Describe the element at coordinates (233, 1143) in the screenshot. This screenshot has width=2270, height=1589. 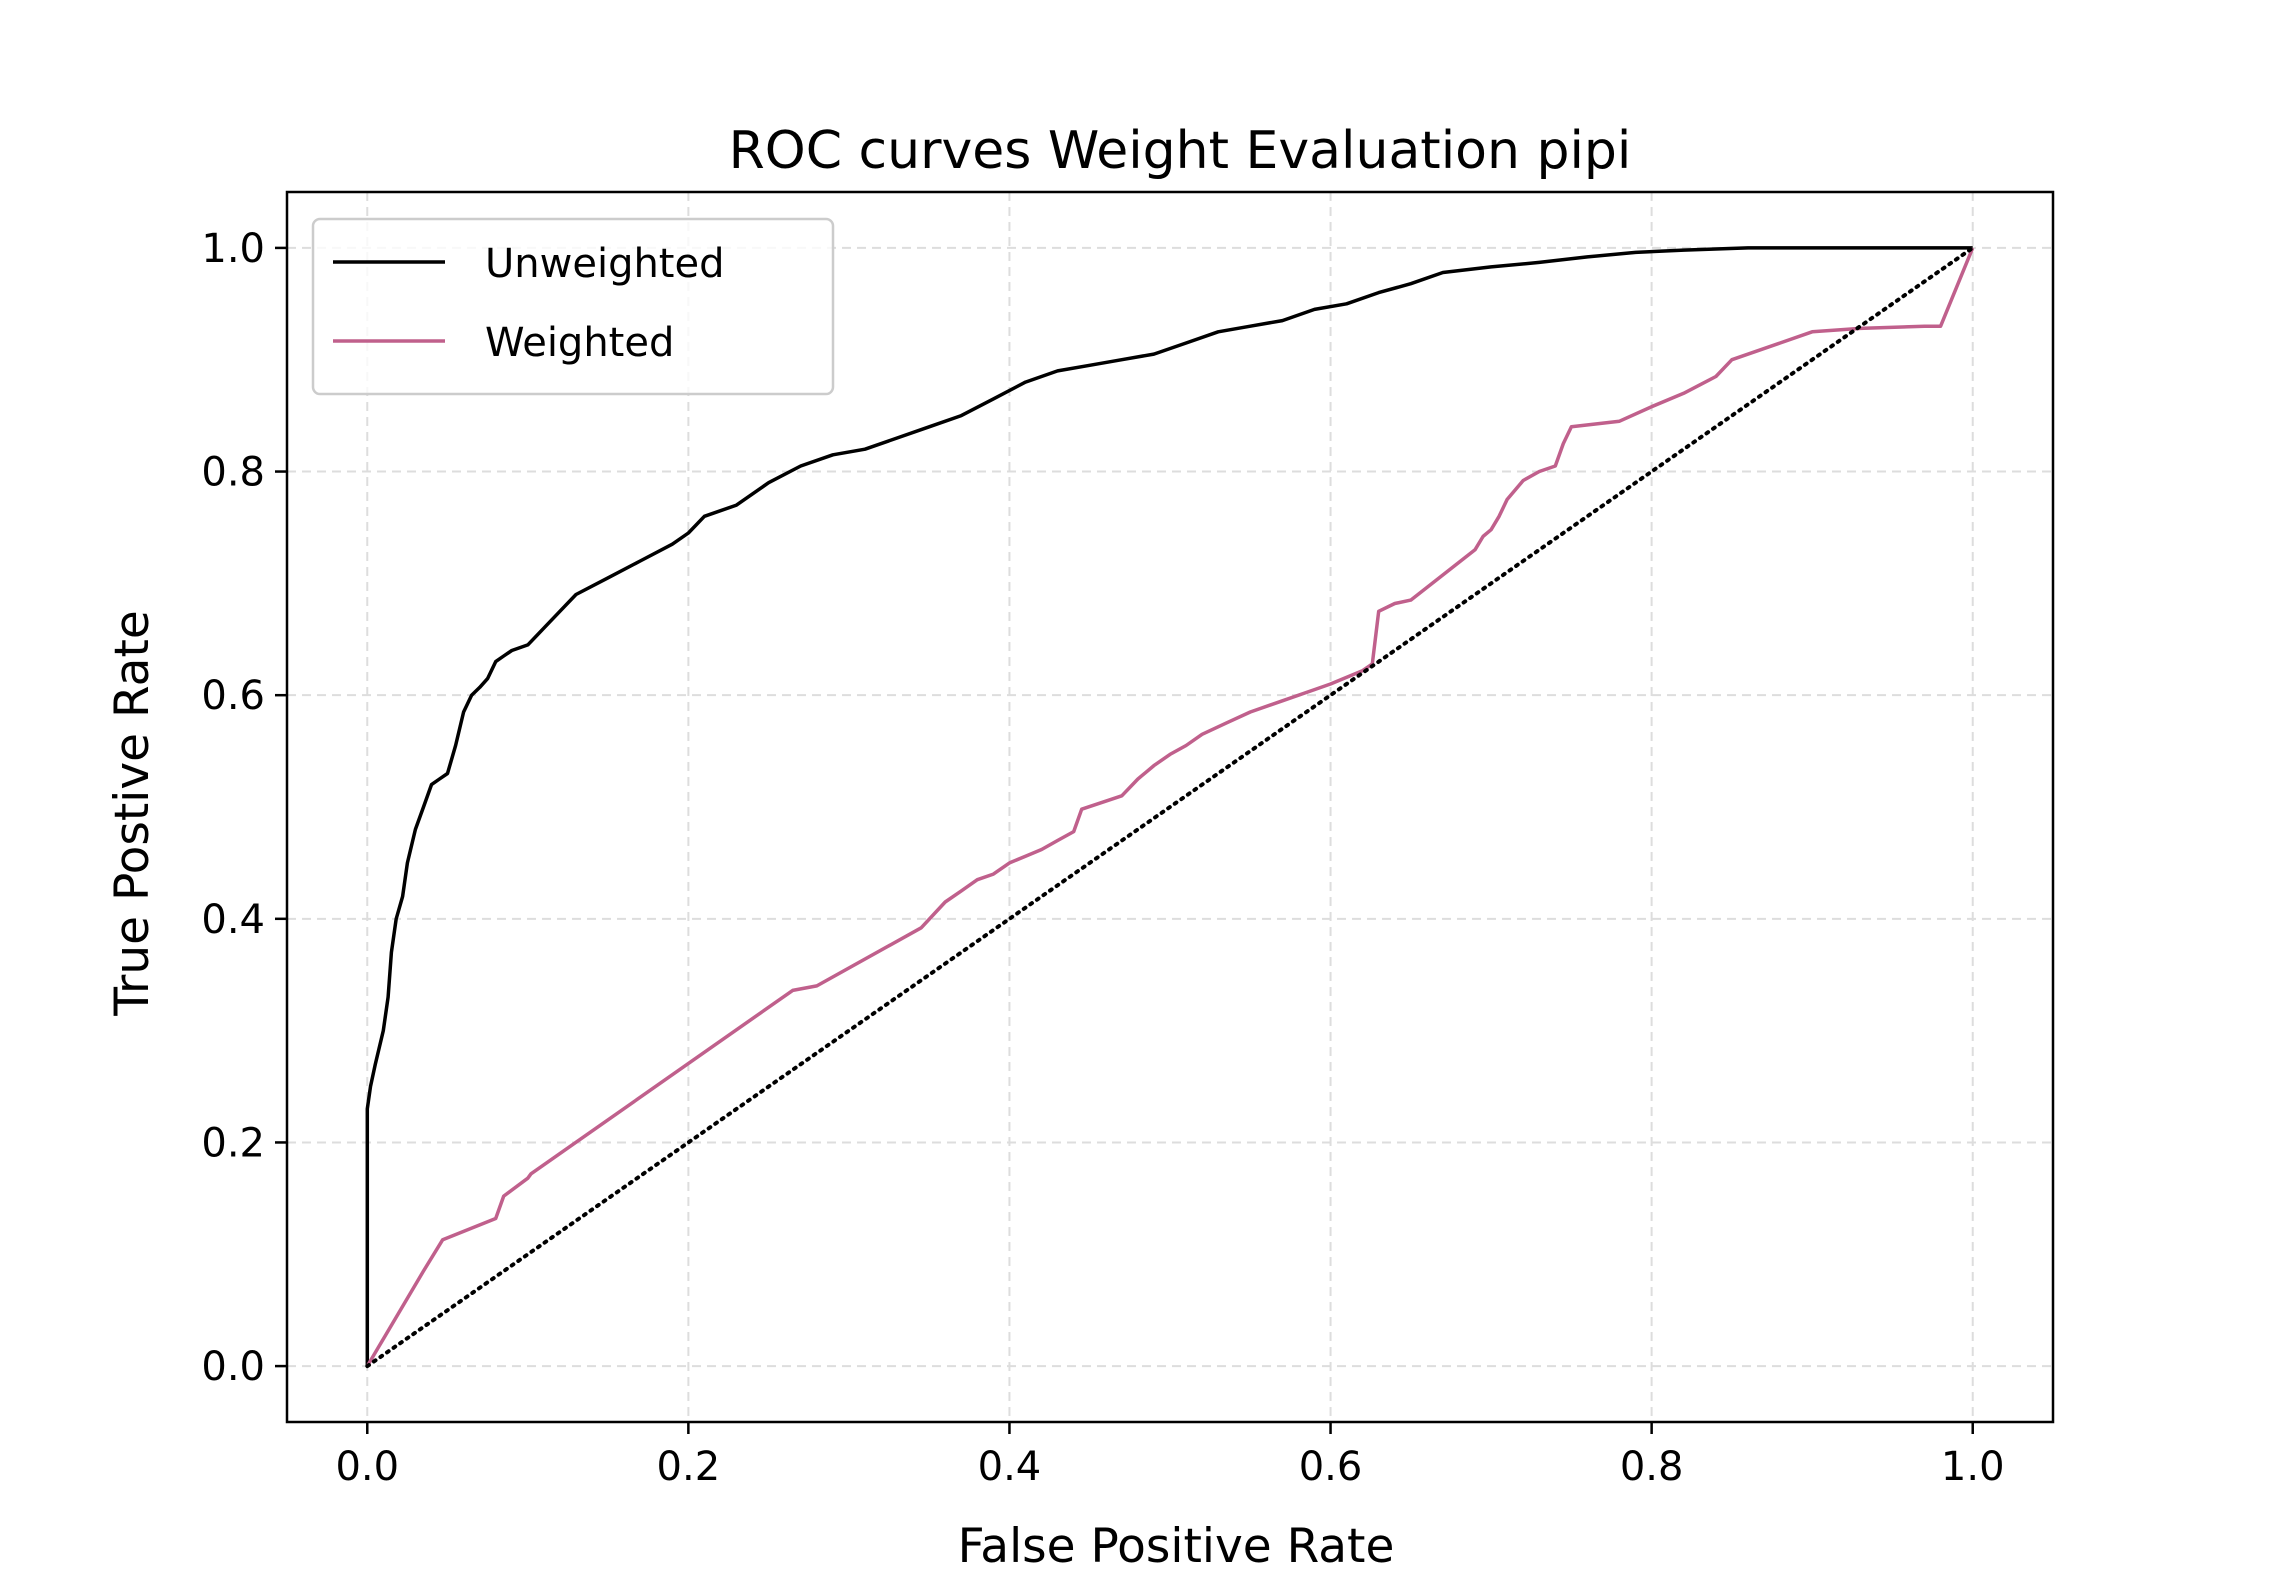
I see `y-tick-label: 0.2` at that location.